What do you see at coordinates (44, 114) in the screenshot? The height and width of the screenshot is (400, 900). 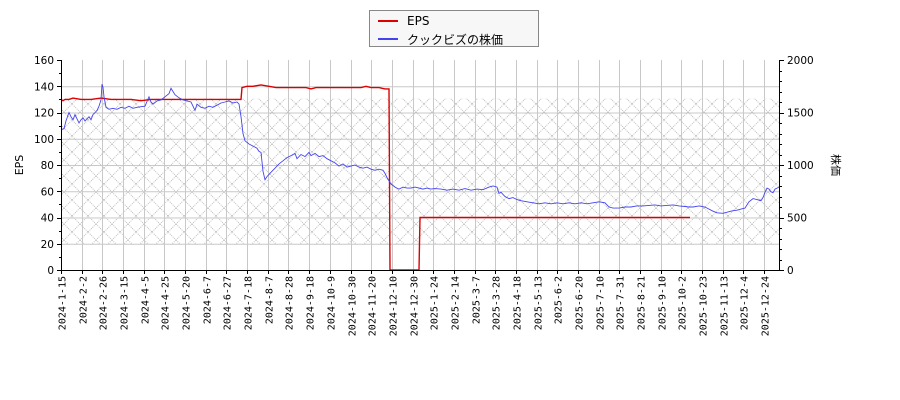 I see `left-y-tick-label: 120` at bounding box center [44, 114].